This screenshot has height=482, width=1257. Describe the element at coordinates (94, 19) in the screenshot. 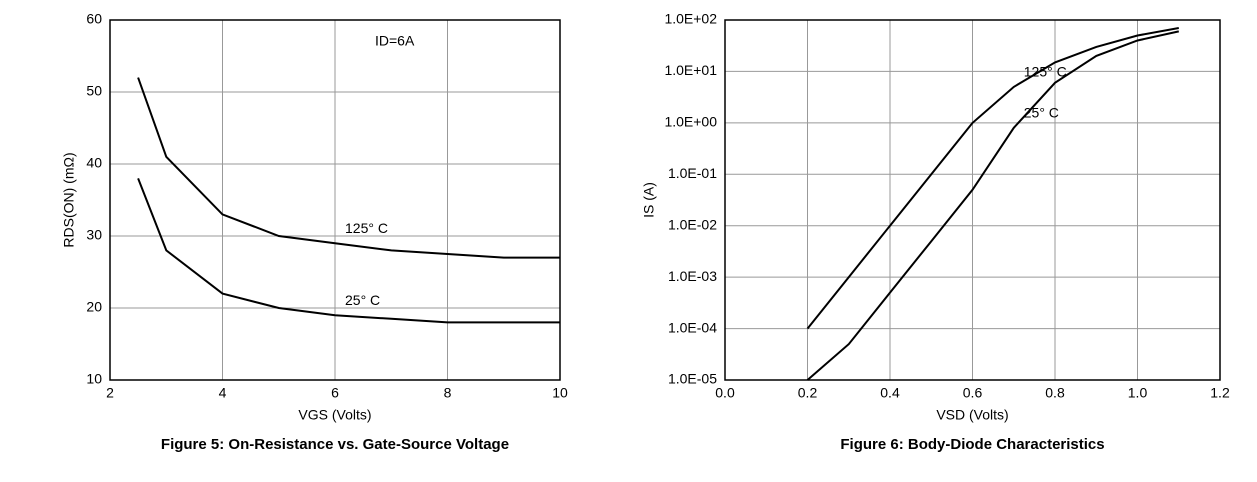

I see `y-tick-label: 60` at that location.